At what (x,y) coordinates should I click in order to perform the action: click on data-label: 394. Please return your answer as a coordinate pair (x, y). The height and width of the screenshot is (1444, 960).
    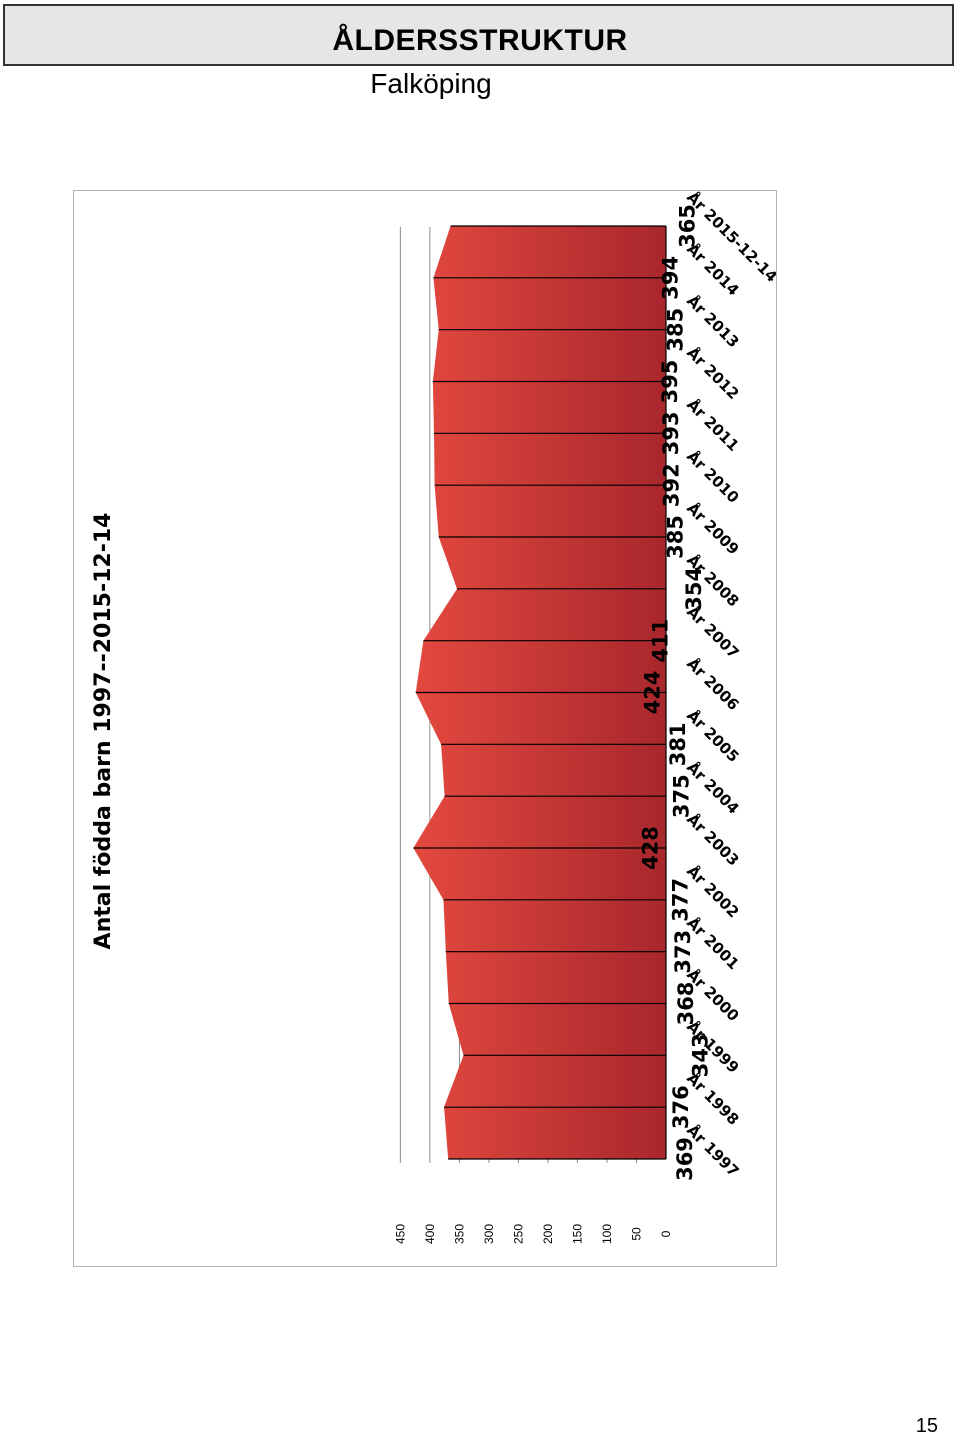
    Looking at the image, I should click on (670, 278).